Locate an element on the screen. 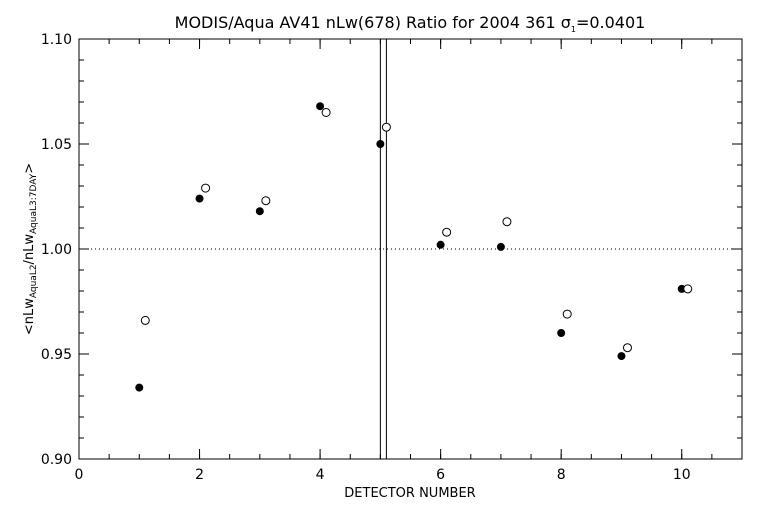  x-tick-label: 4 is located at coordinates (320, 475).